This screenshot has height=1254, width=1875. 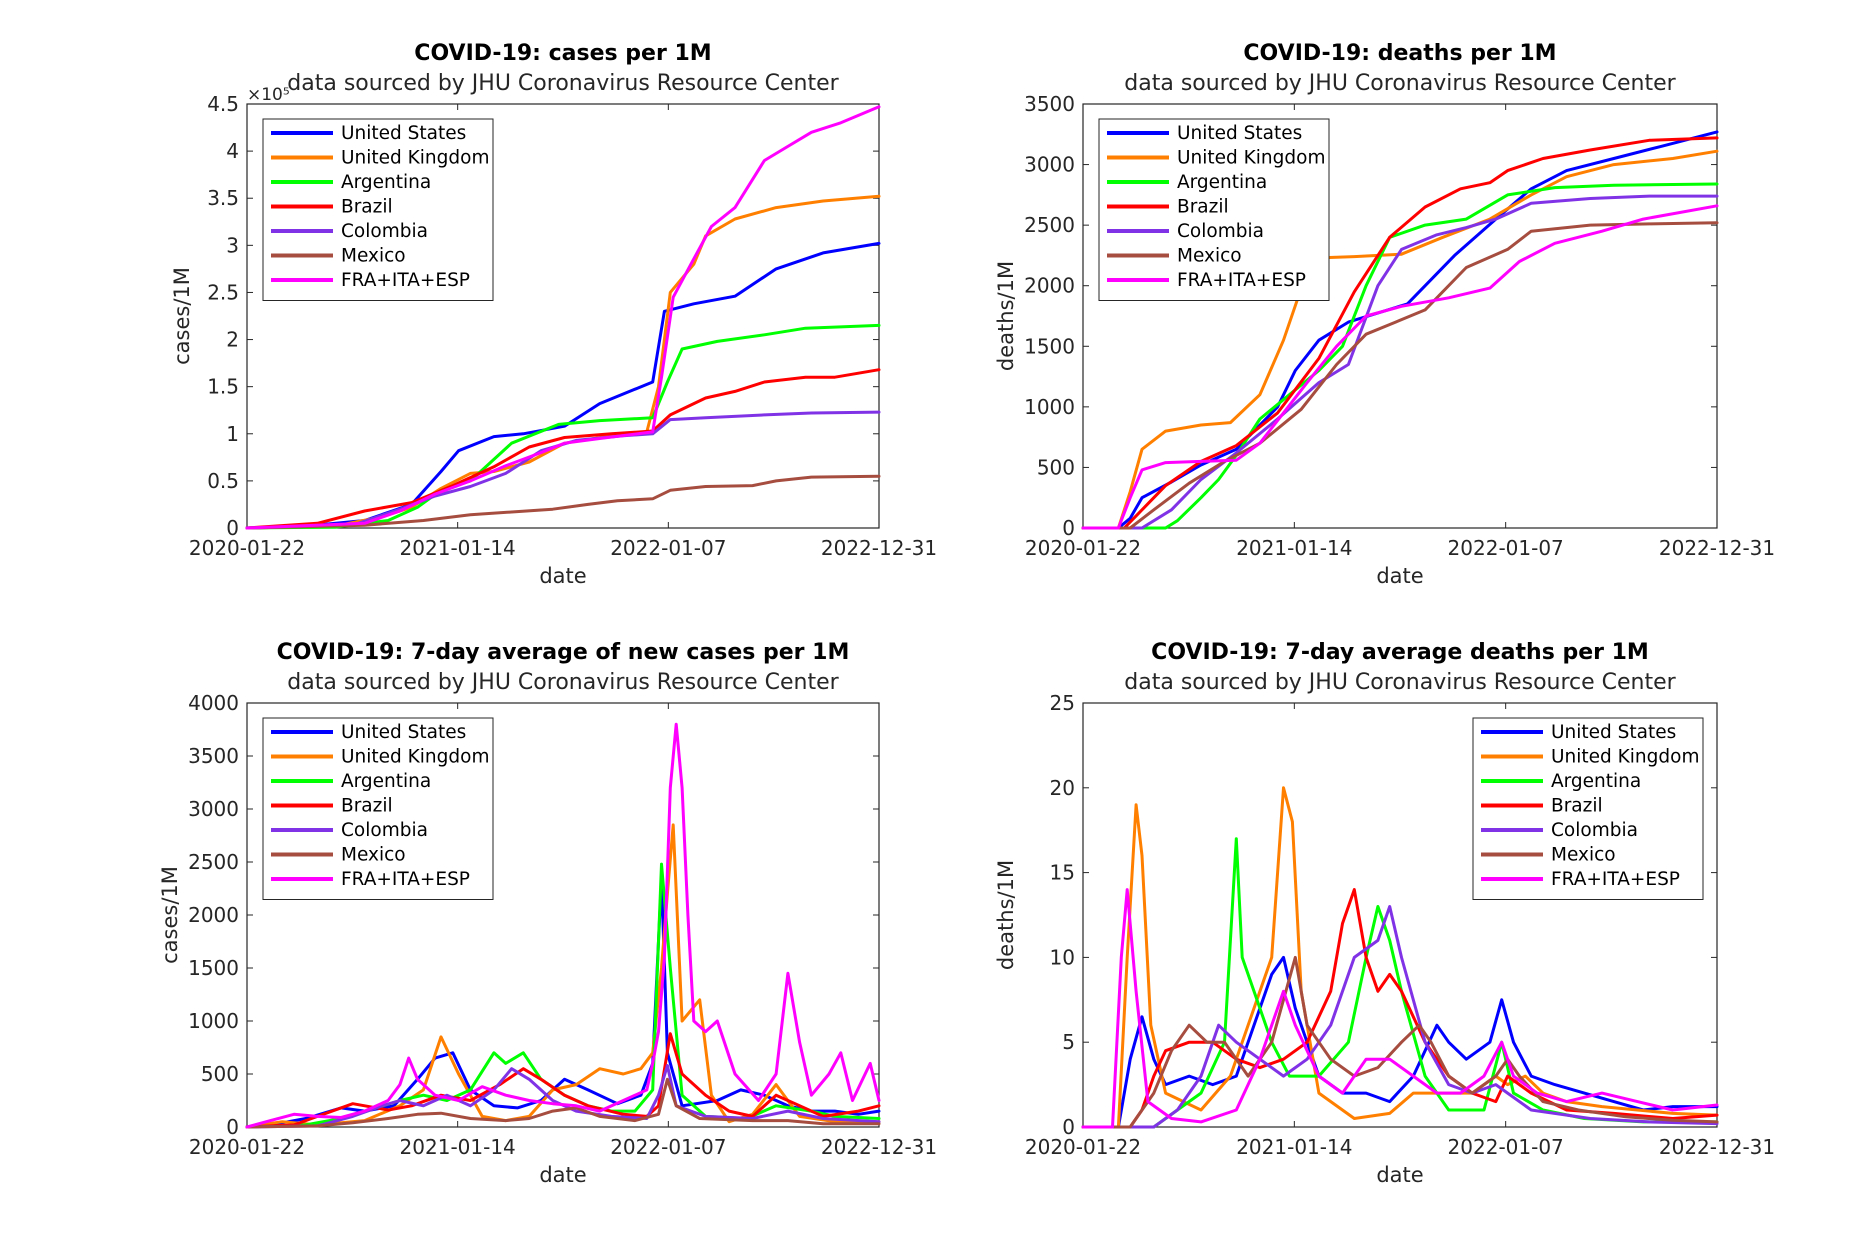 What do you see at coordinates (223, 104) in the screenshot?
I see `y-tick-label: 4.5` at bounding box center [223, 104].